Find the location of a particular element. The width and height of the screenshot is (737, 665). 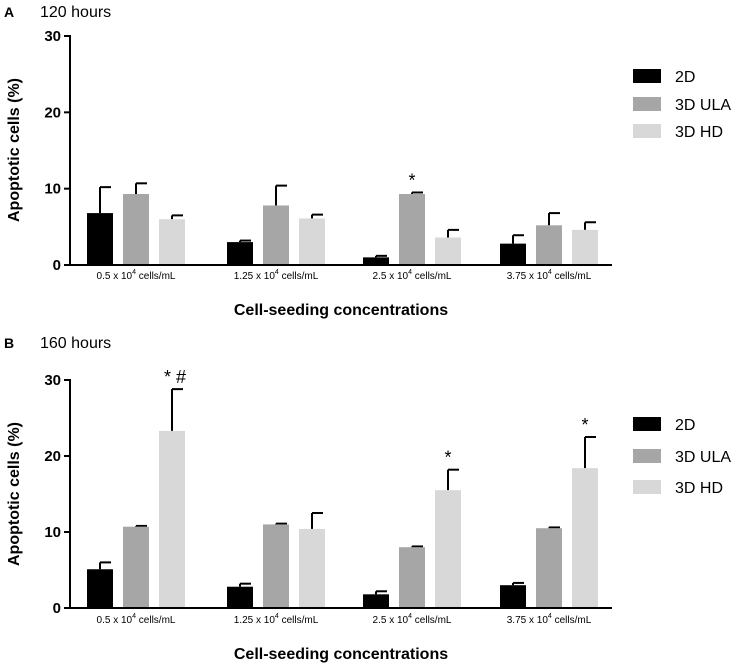

significance-marker: * # is located at coordinates (175, 377).